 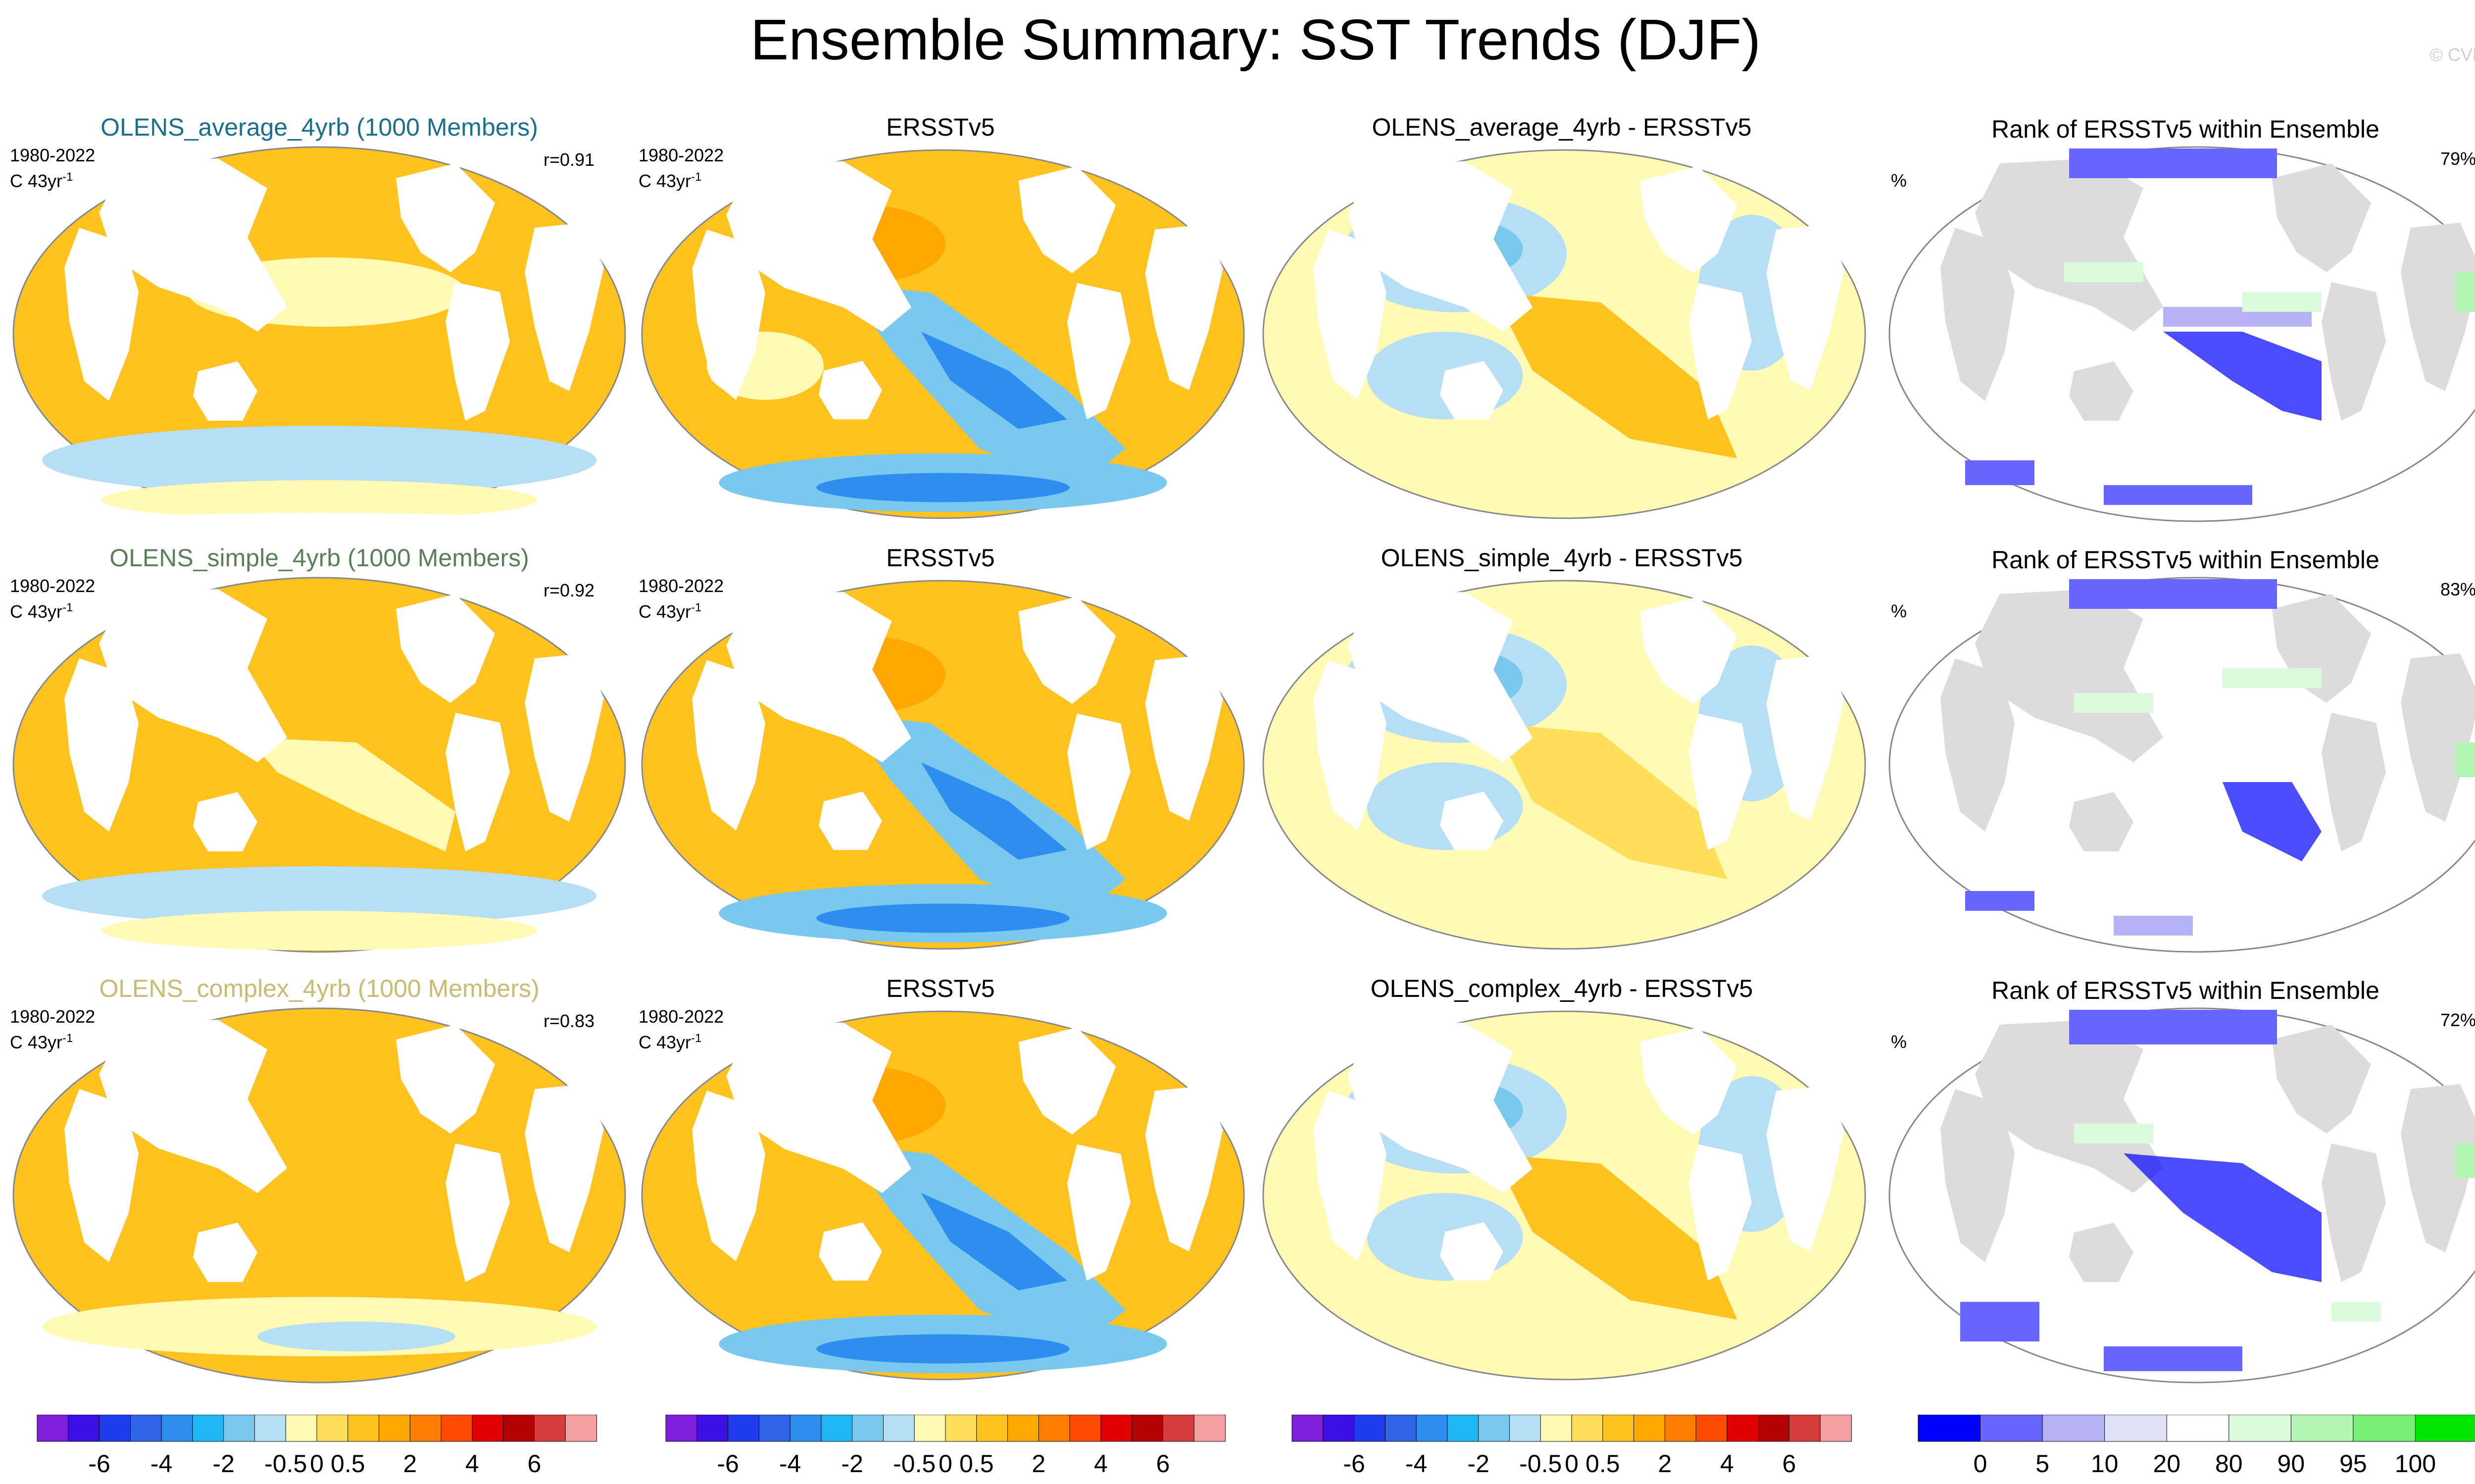 What do you see at coordinates (1562, 558) in the screenshot?
I see `diff-title-row2: OLENS_simple_4yrb - ERSSTv5` at bounding box center [1562, 558].